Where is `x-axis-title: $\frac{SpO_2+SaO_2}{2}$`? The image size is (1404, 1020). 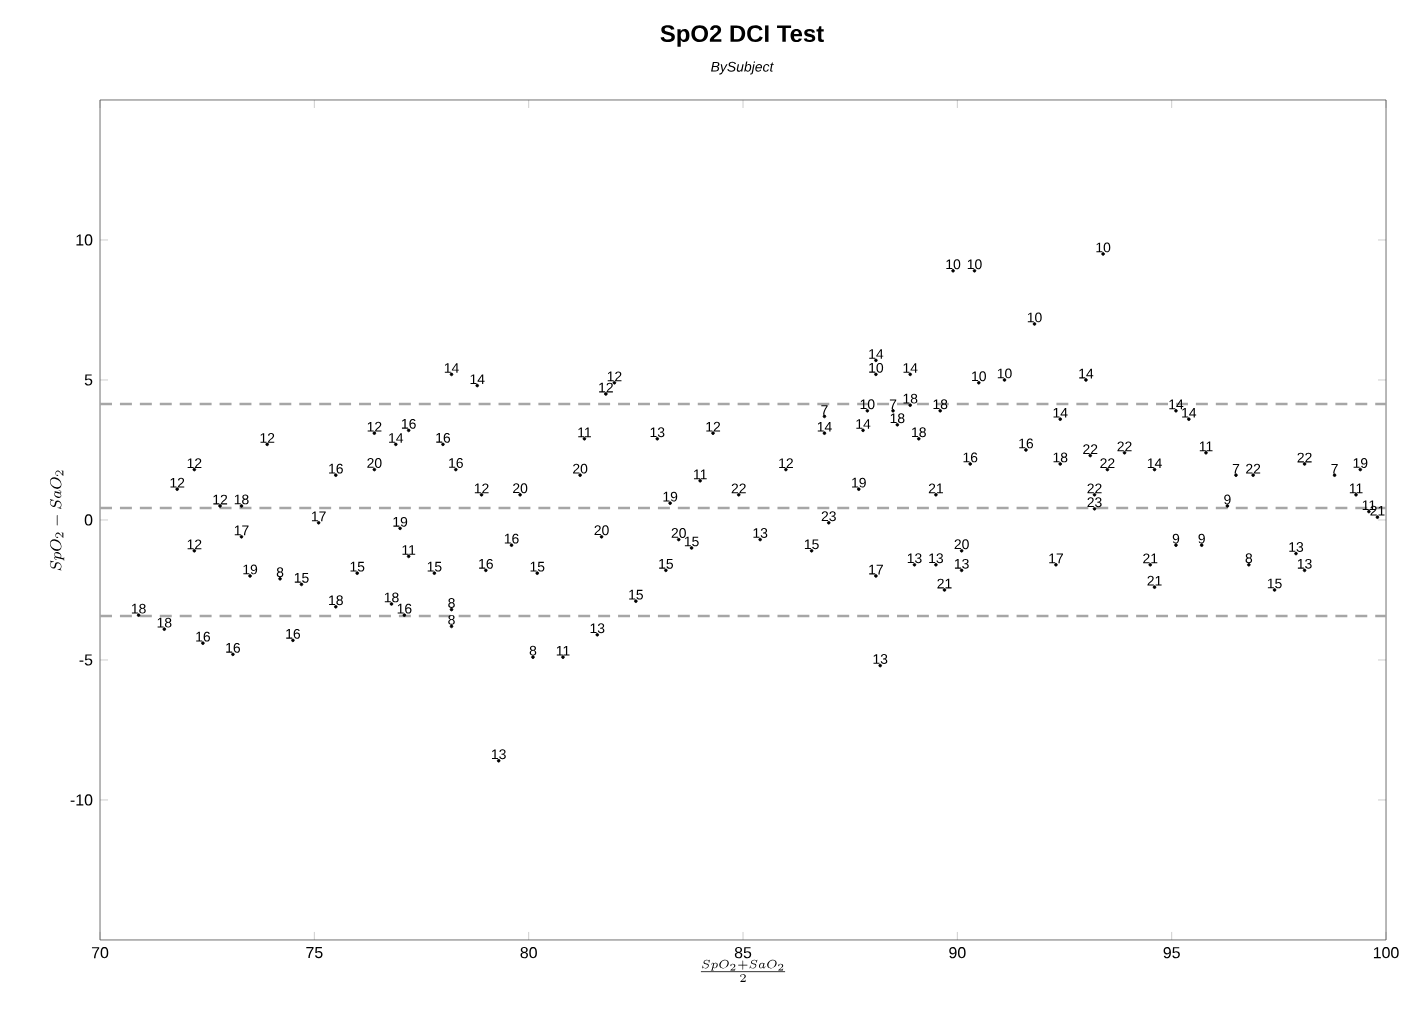
x-axis-title: $\frac{SpO_2+SaO_2}{2}$ is located at coordinates (743, 970).